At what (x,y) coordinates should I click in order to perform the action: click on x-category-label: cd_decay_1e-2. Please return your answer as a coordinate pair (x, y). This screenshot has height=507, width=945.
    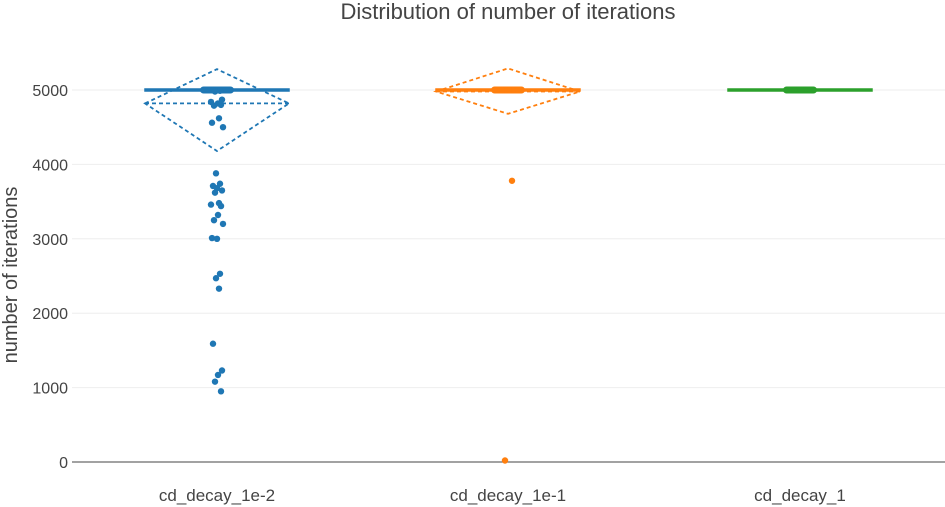
    Looking at the image, I should click on (217, 495).